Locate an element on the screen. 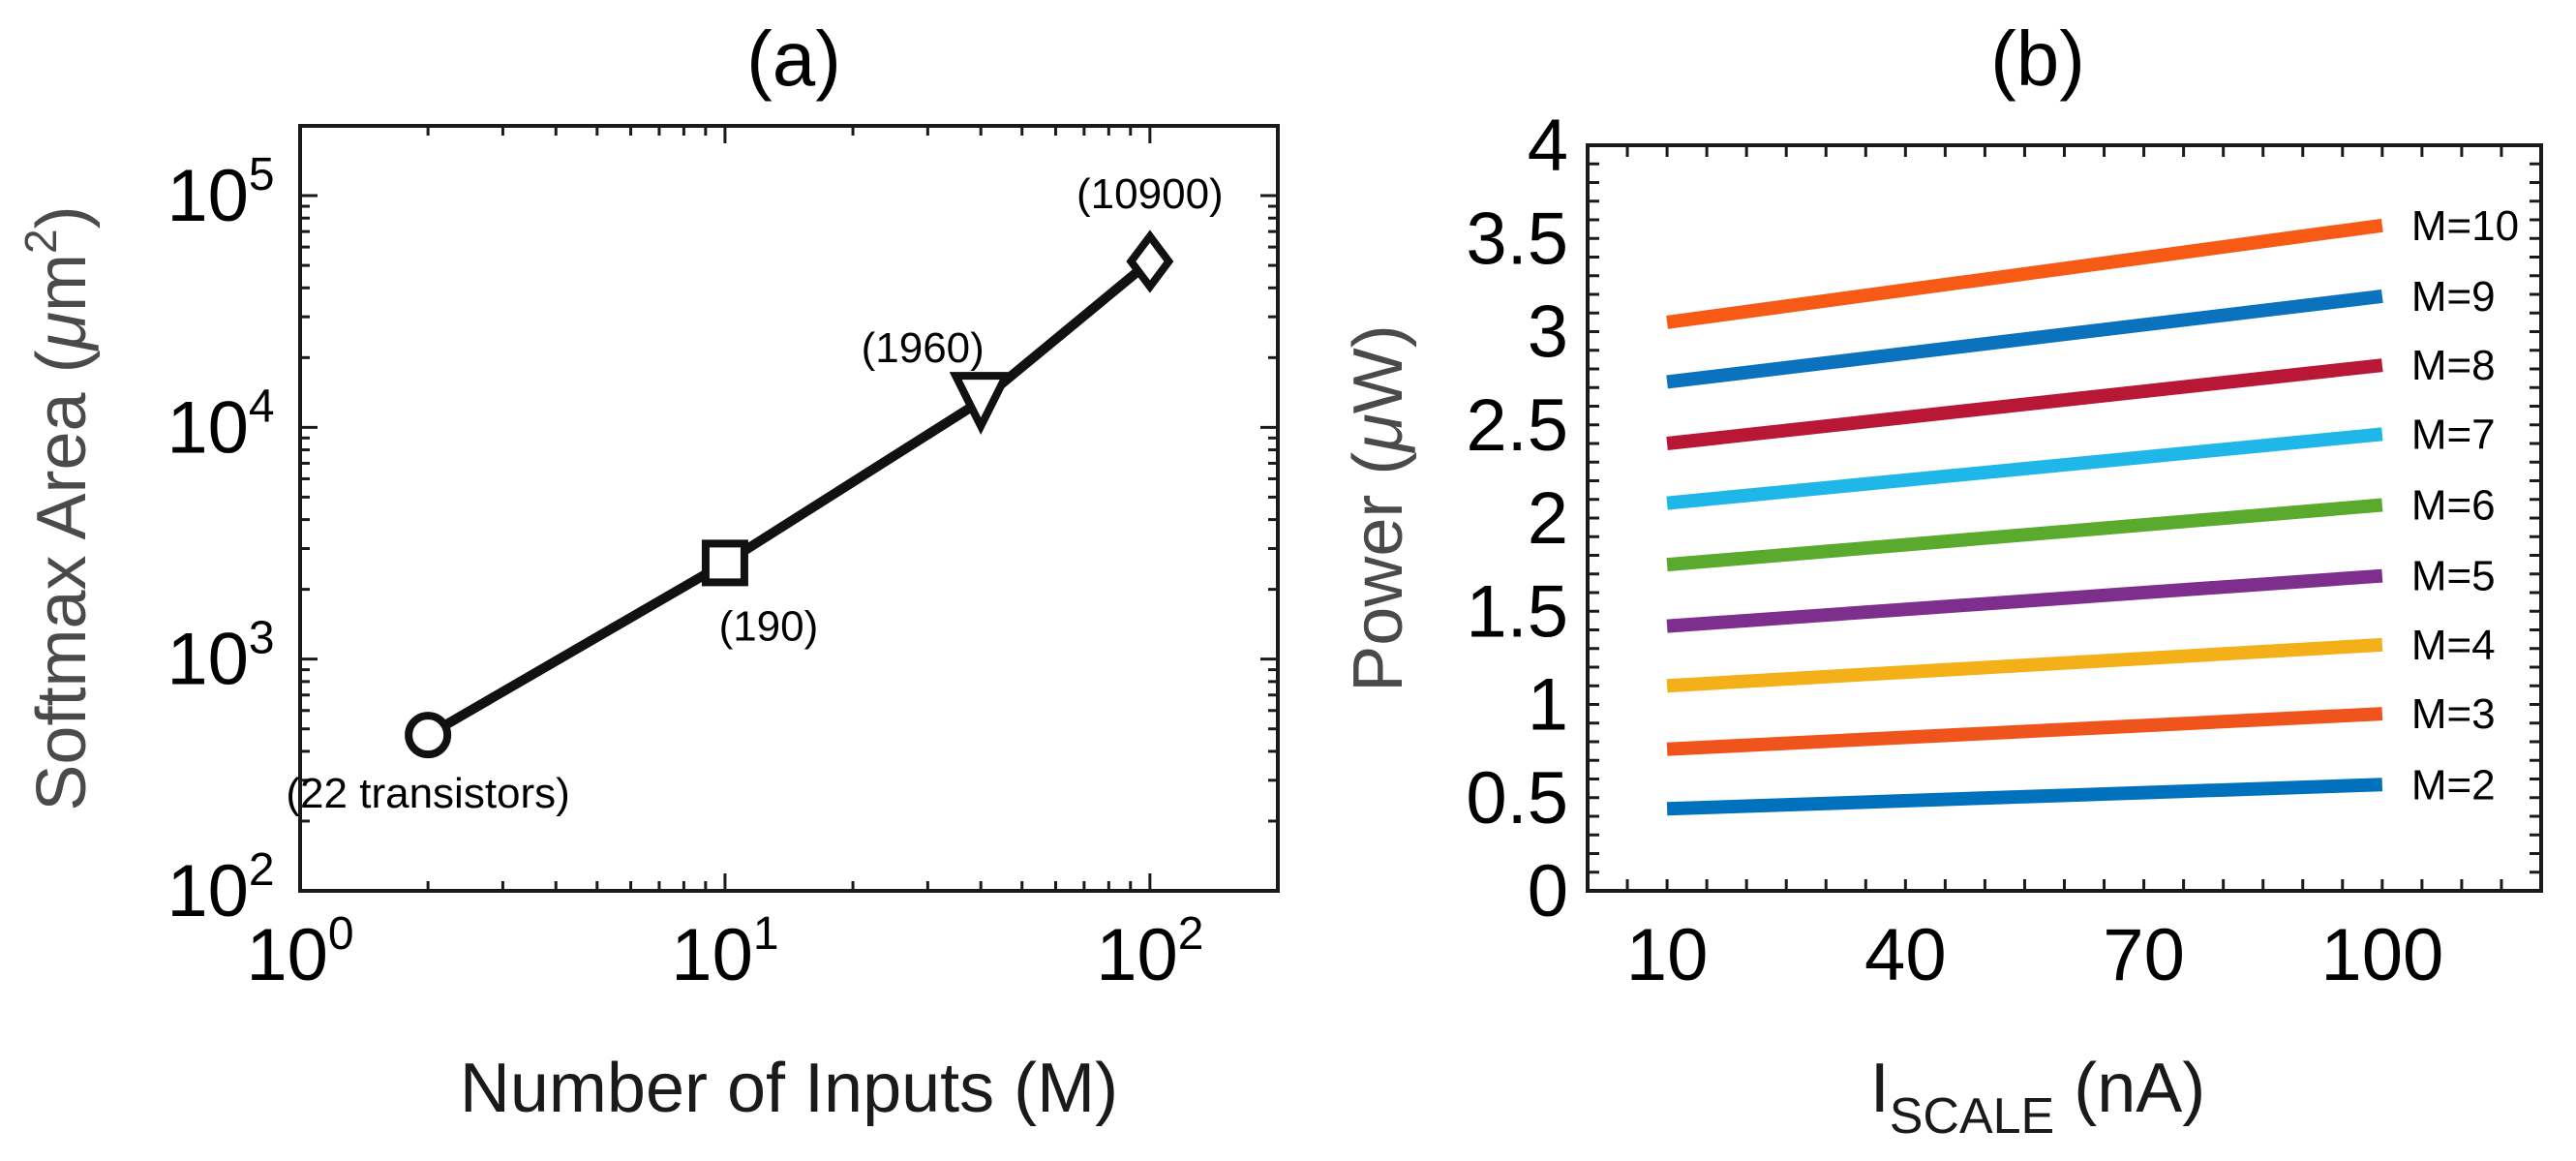  panel-a-ylabel-sup: 2 is located at coordinates (40, 241).